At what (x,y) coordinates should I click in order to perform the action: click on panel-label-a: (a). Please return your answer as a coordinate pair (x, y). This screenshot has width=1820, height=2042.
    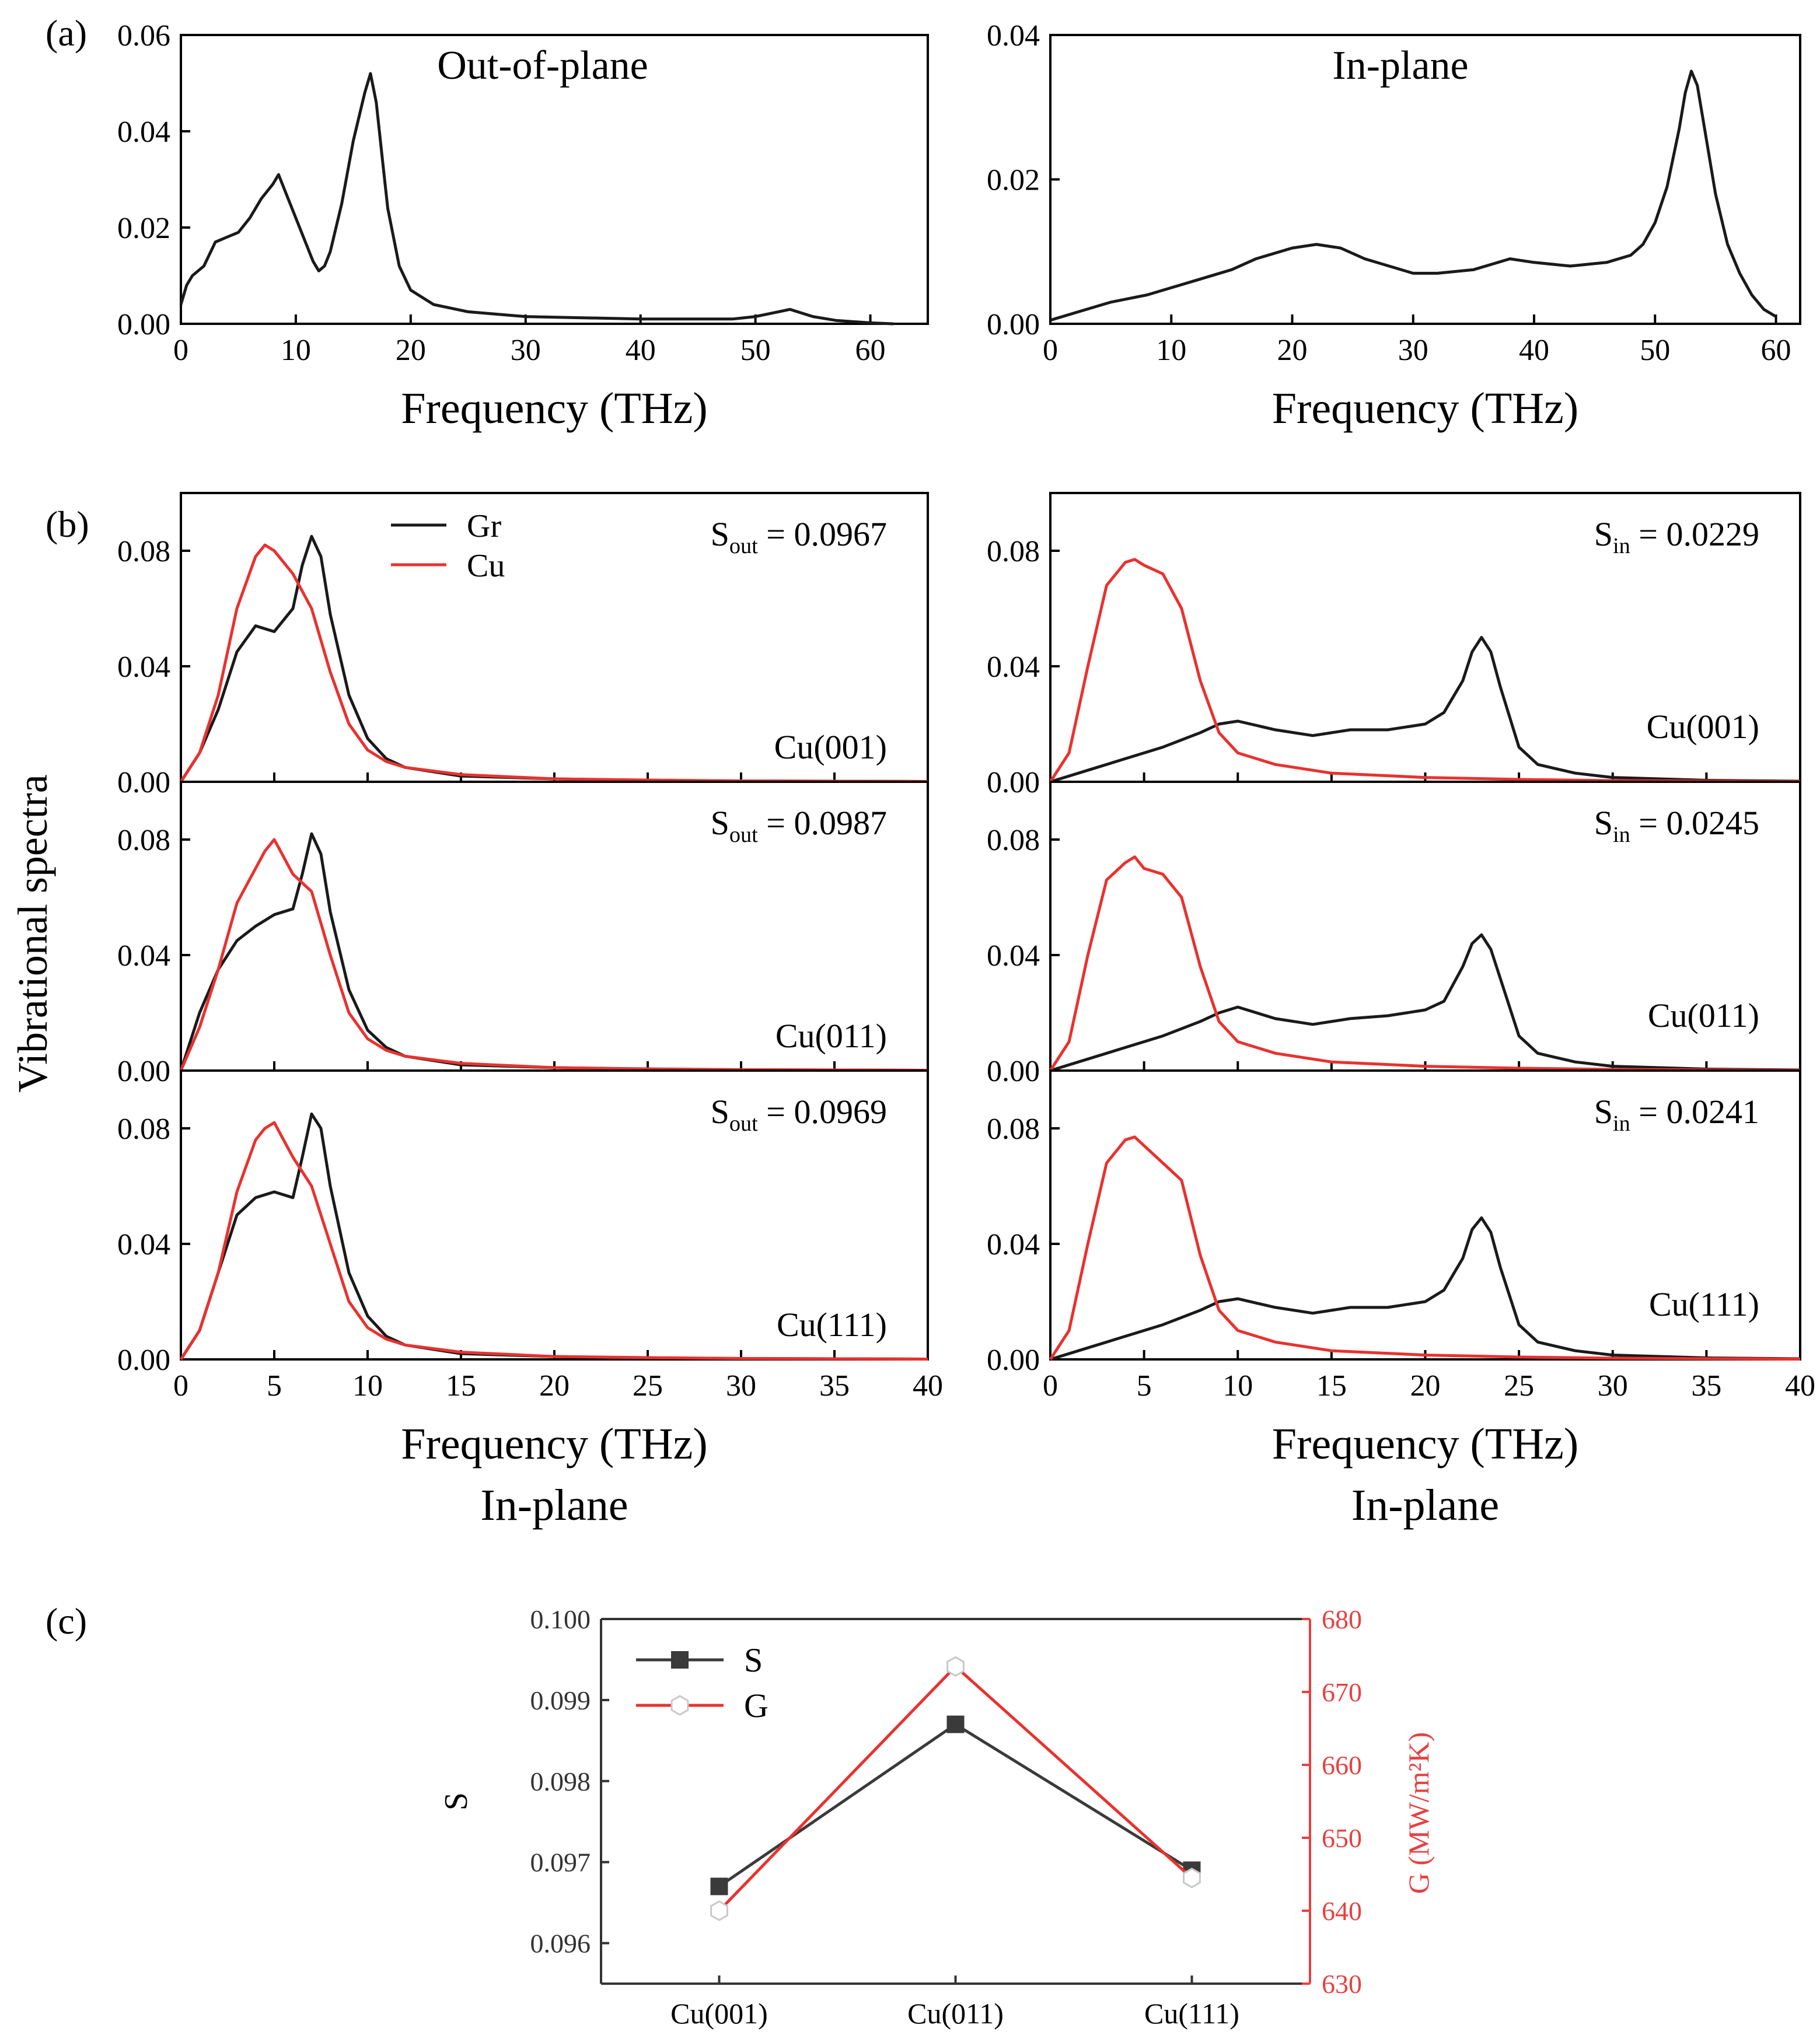
    Looking at the image, I should click on (66, 33).